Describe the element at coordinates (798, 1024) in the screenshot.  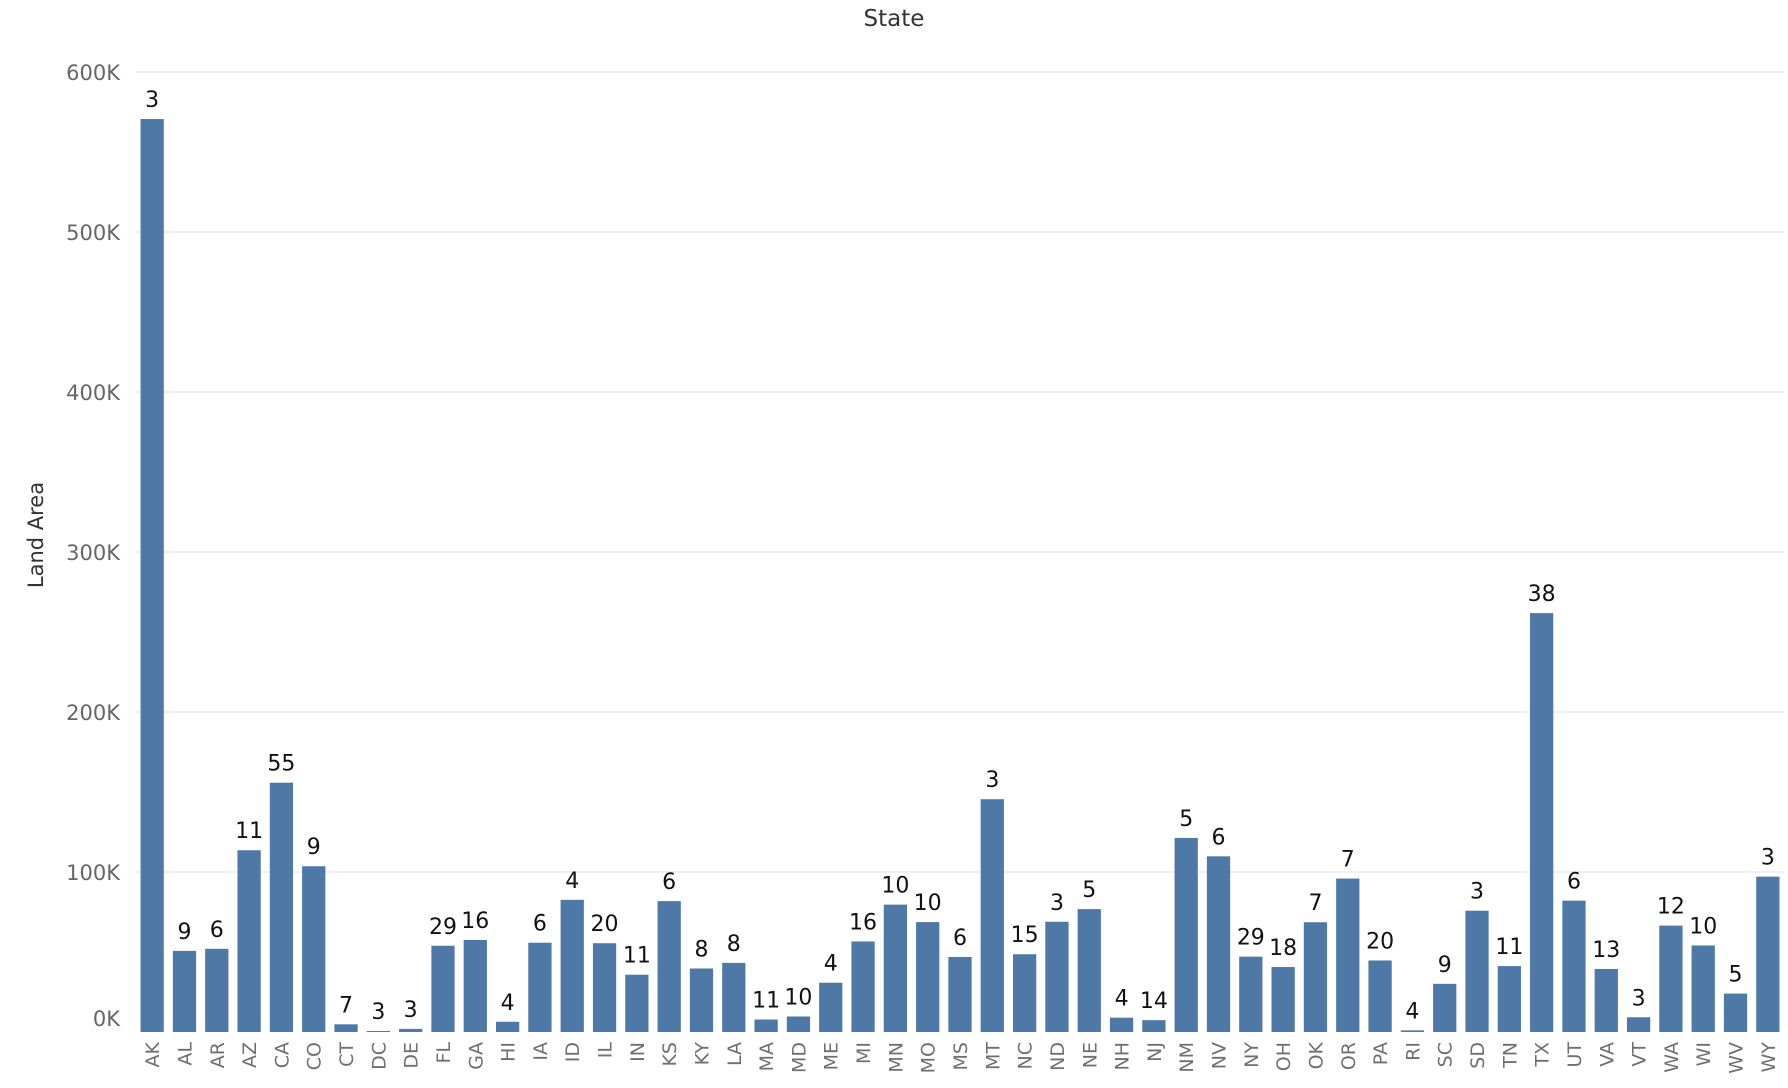
I see `bar-md` at that location.